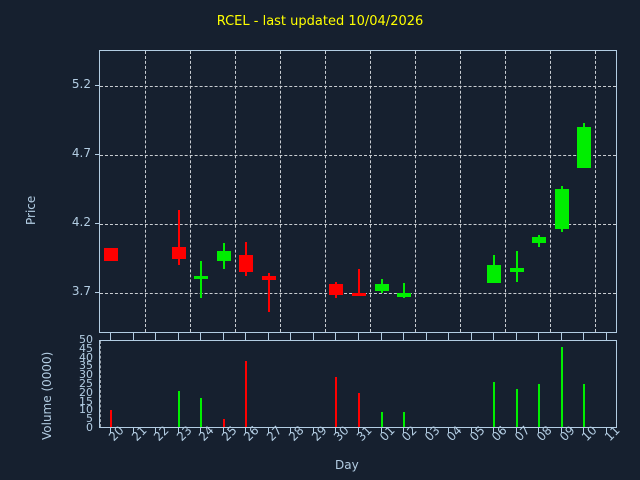 Image resolution: width=640 pixels, height=480 pixels. Describe the element at coordinates (86, 383) in the screenshot. I see `volume-tick-label: 25` at that location.